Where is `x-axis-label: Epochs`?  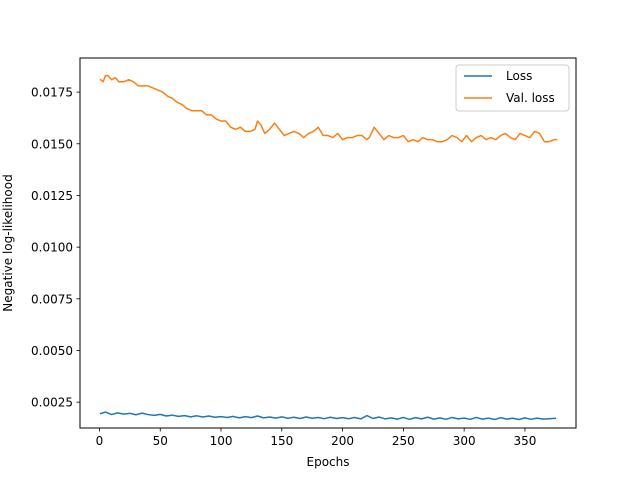
x-axis-label: Epochs is located at coordinates (328, 462).